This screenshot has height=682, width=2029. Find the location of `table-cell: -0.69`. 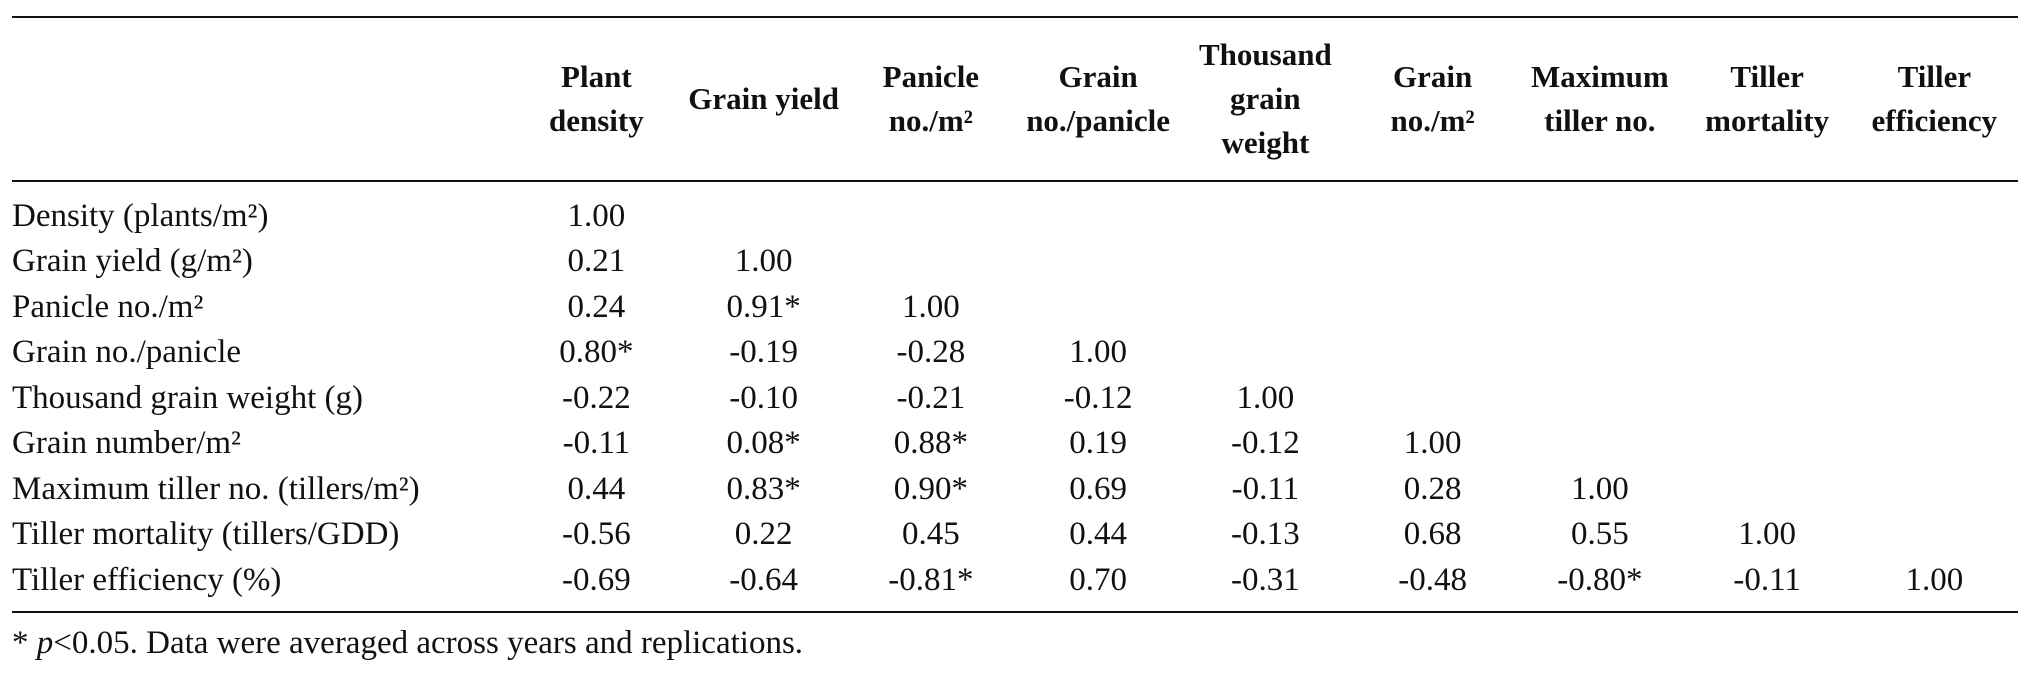

table-cell: -0.69 is located at coordinates (596, 585).